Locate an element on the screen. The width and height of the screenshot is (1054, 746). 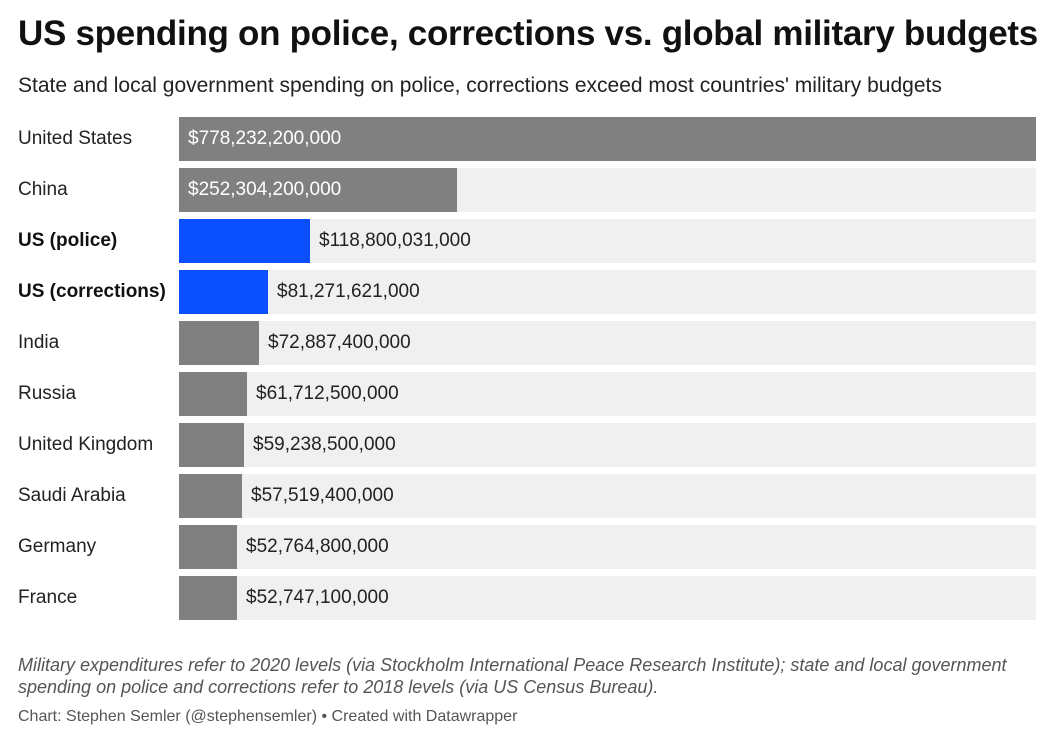
category-label: India is located at coordinates (39, 342).